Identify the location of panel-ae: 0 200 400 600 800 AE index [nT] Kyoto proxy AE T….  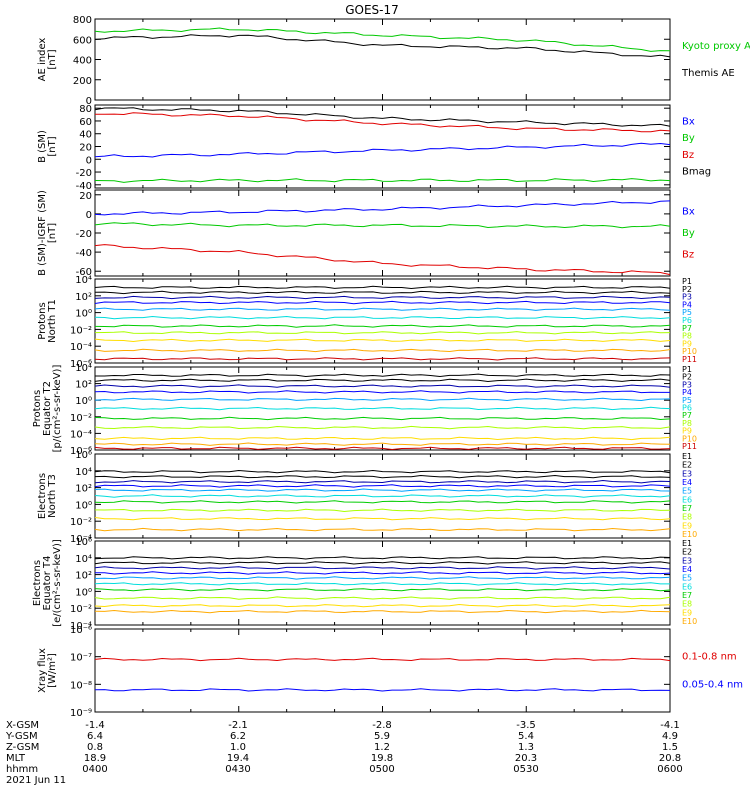
(393, 61).